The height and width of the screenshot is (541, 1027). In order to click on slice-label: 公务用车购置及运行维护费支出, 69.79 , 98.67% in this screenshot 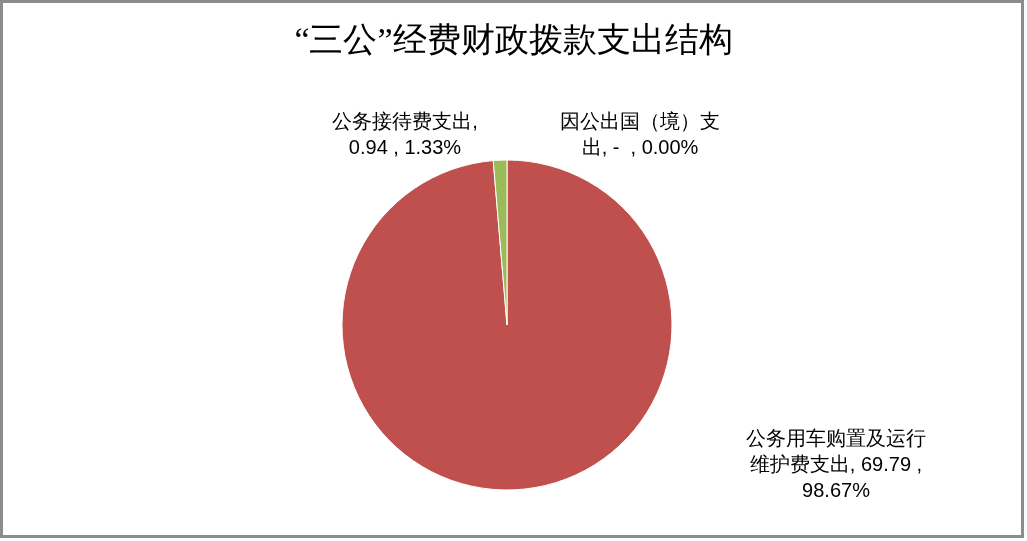, I will do `click(836, 464)`.